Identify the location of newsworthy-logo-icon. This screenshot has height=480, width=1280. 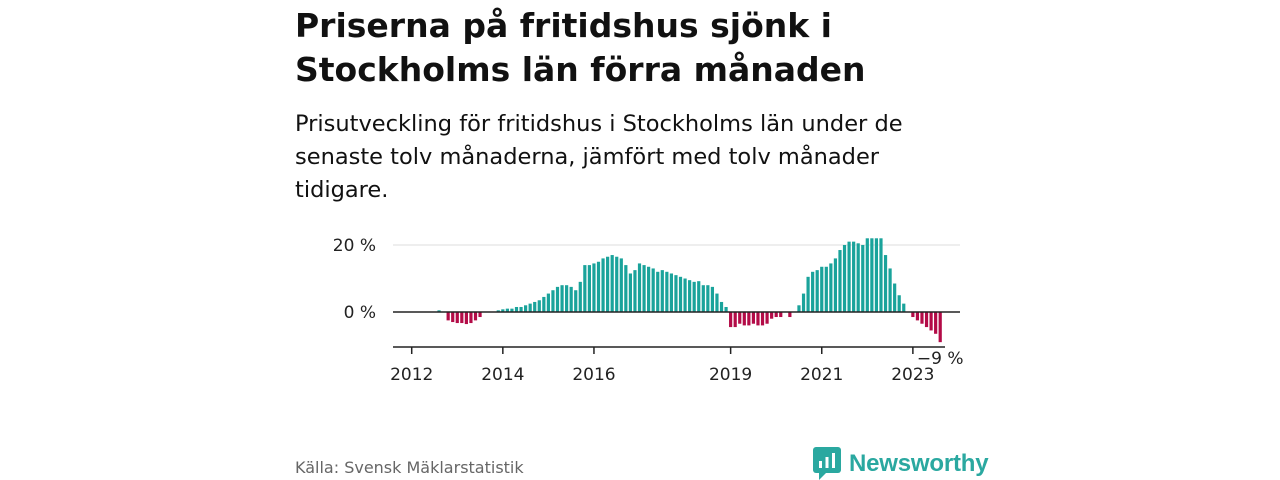
(827, 463).